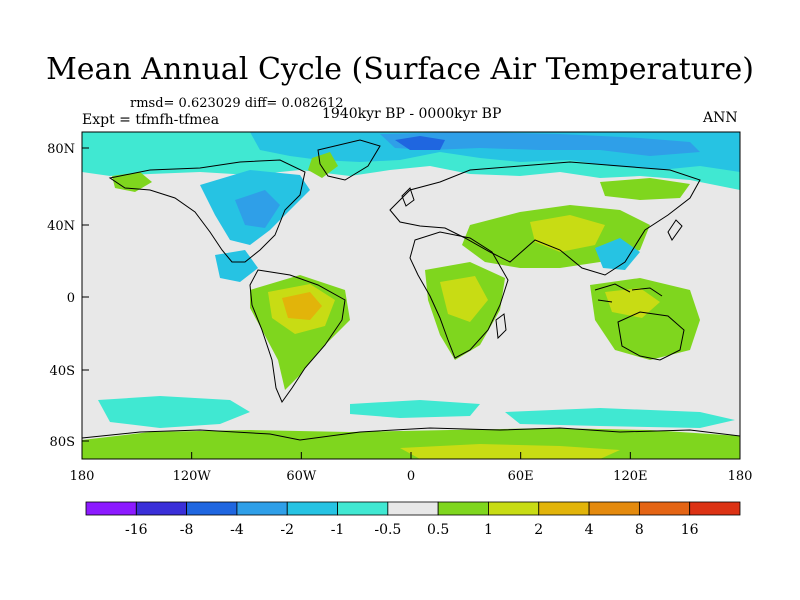  I want to click on lat-label: 40N, so click(61, 226).